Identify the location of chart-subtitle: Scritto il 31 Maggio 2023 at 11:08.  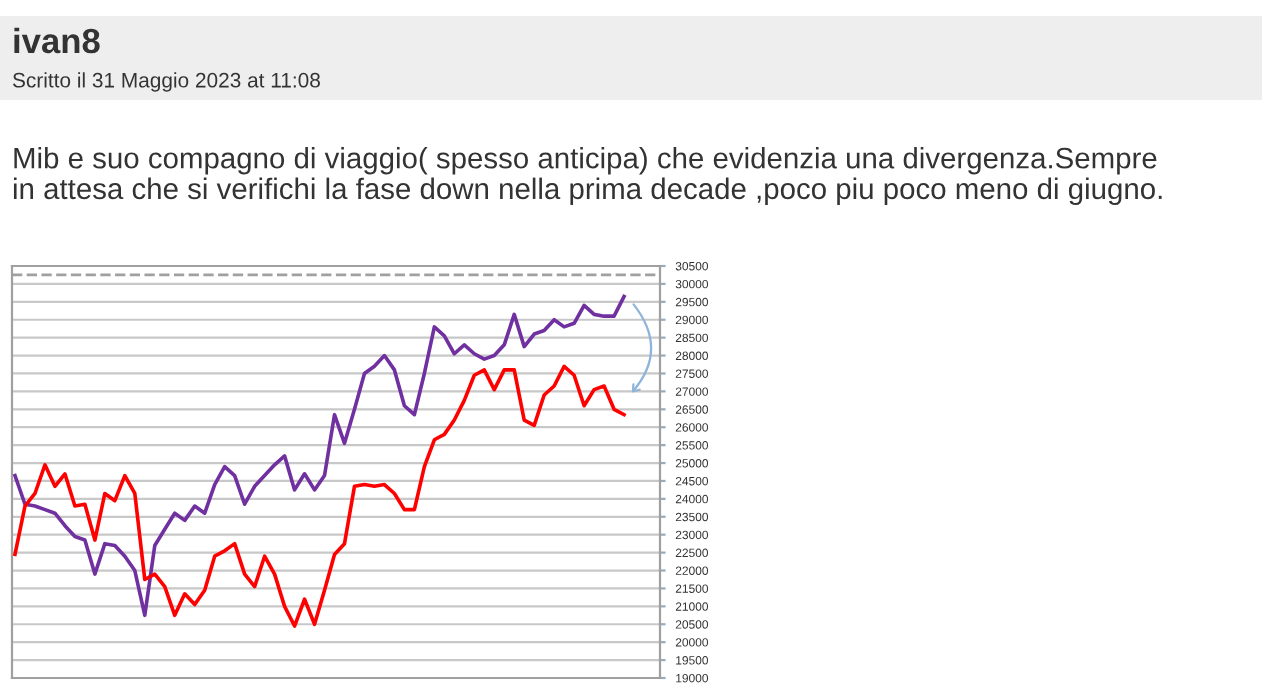
(166, 82).